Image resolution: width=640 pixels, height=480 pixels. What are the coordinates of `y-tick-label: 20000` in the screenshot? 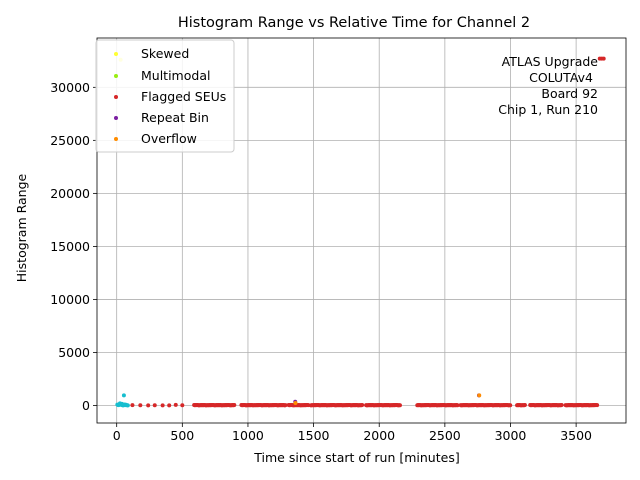 It's located at (70, 193).